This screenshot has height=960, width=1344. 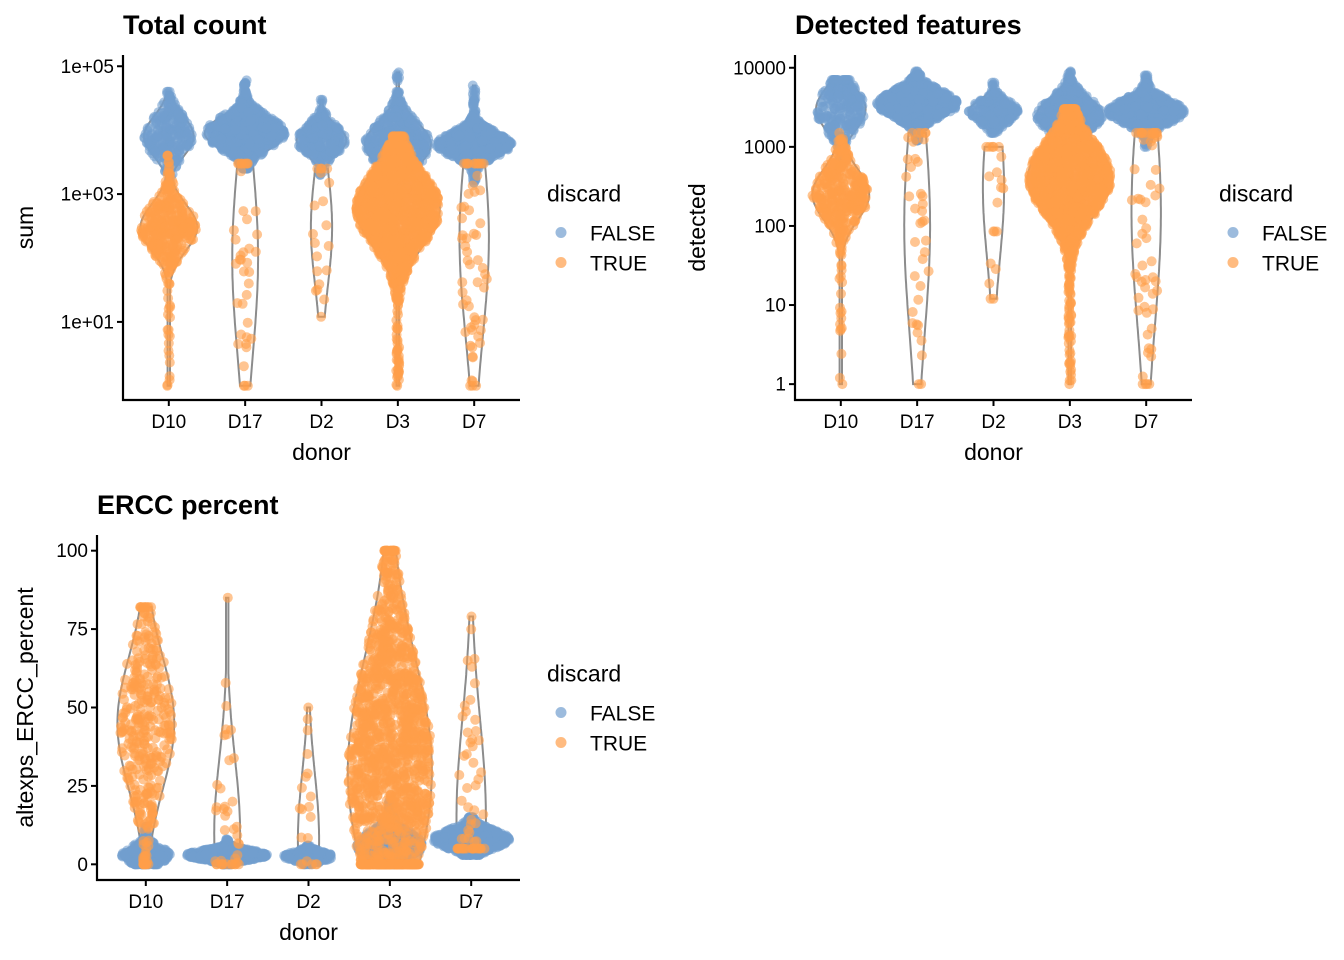 What do you see at coordinates (194, 25) in the screenshot?
I see `chart-title: Total count` at bounding box center [194, 25].